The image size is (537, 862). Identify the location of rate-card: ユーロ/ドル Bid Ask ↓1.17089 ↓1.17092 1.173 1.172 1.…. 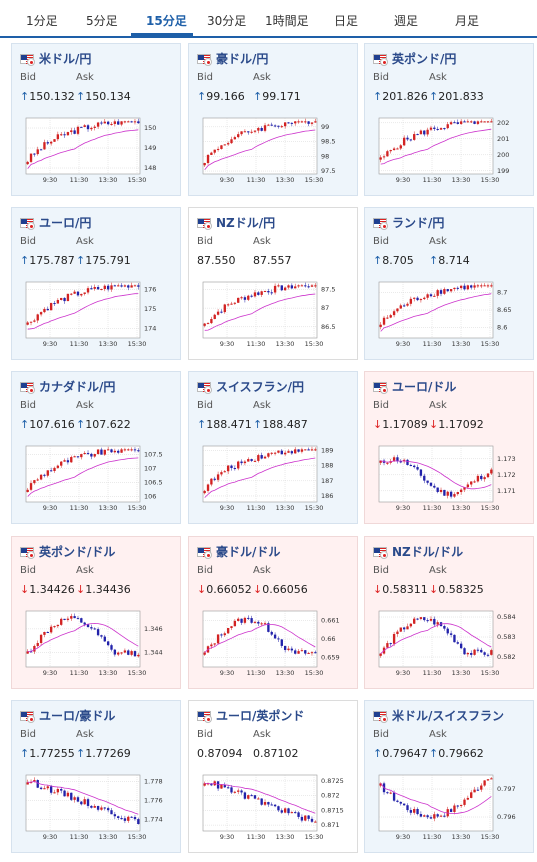
(449, 447).